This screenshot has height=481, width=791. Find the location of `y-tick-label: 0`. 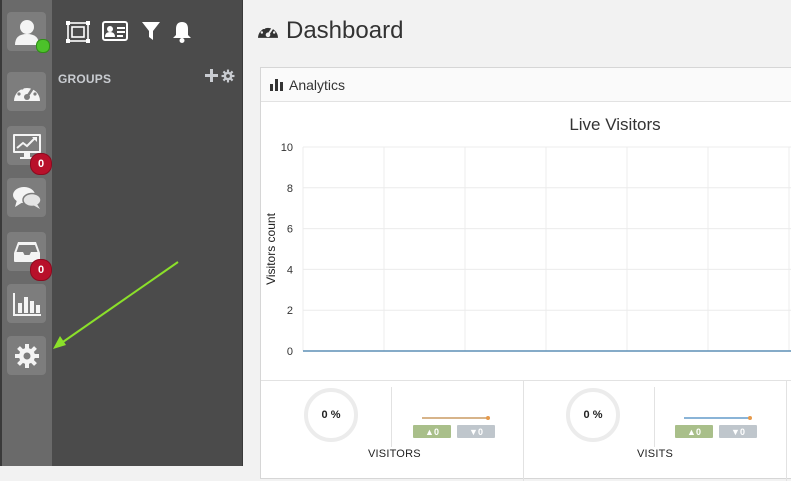

y-tick-label: 0 is located at coordinates (290, 352).